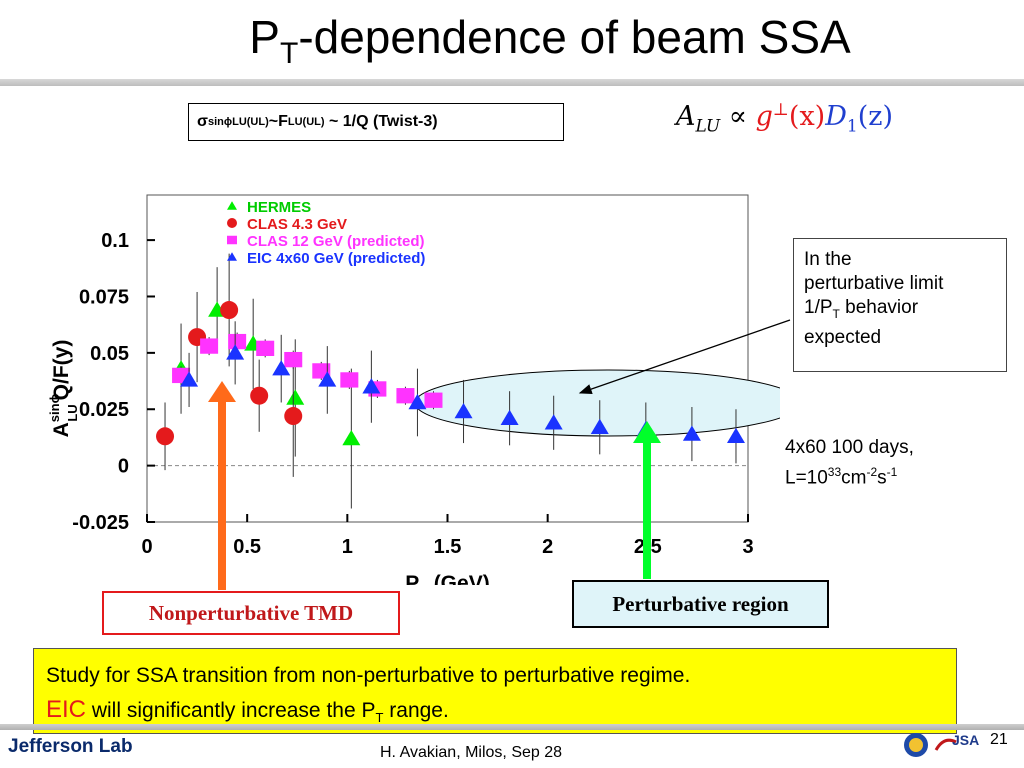 This screenshot has width=1024, height=768. What do you see at coordinates (70, 746) in the screenshot?
I see `jefferson-lab-logo: Jefferson Lab` at bounding box center [70, 746].